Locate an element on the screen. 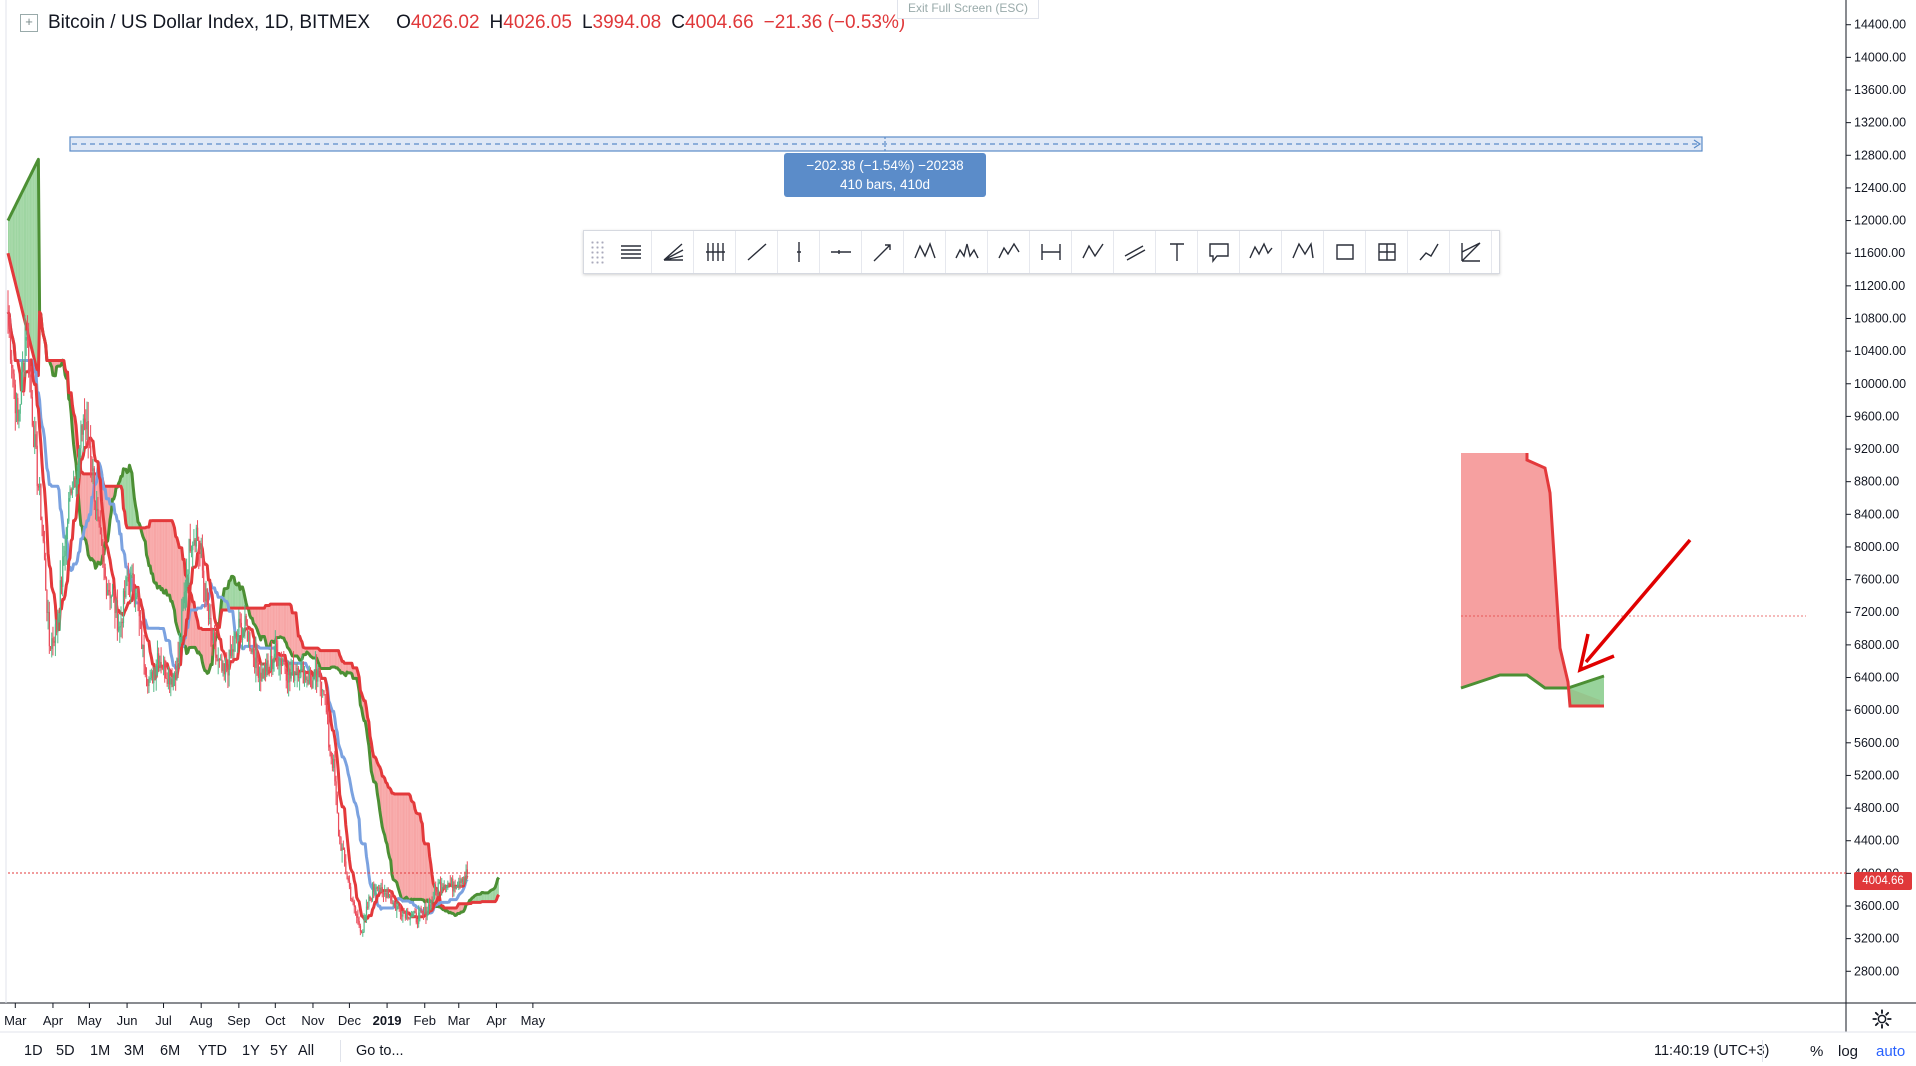 The height and width of the screenshot is (1066, 1916). exit-fullscreen-button: Exit Full Screen (ESC) is located at coordinates (968, 9).